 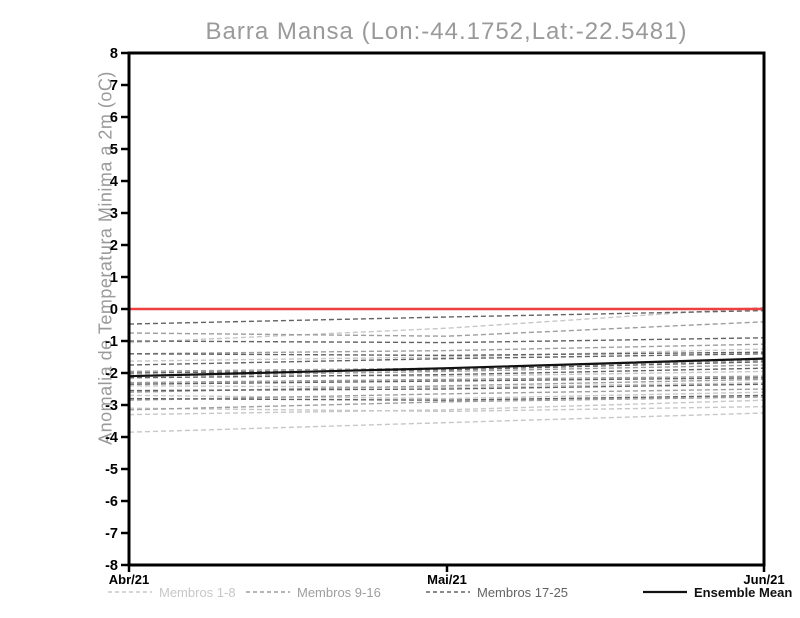 I want to click on legend-item-membros-1-8: Membros 1-8, so click(x=172, y=592).